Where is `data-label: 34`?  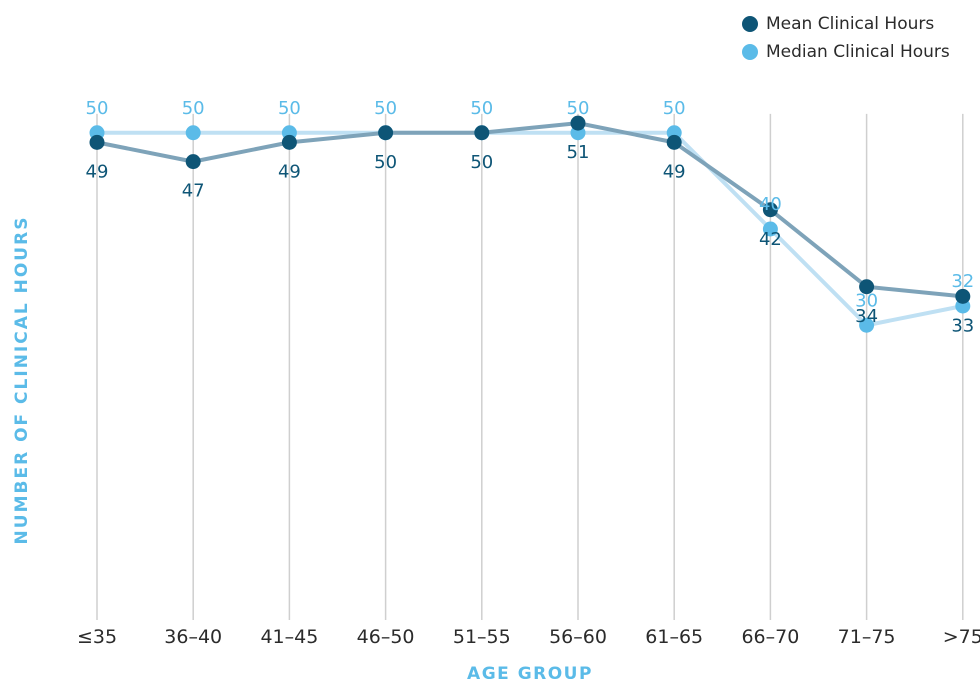
data-label: 34 is located at coordinates (866, 316).